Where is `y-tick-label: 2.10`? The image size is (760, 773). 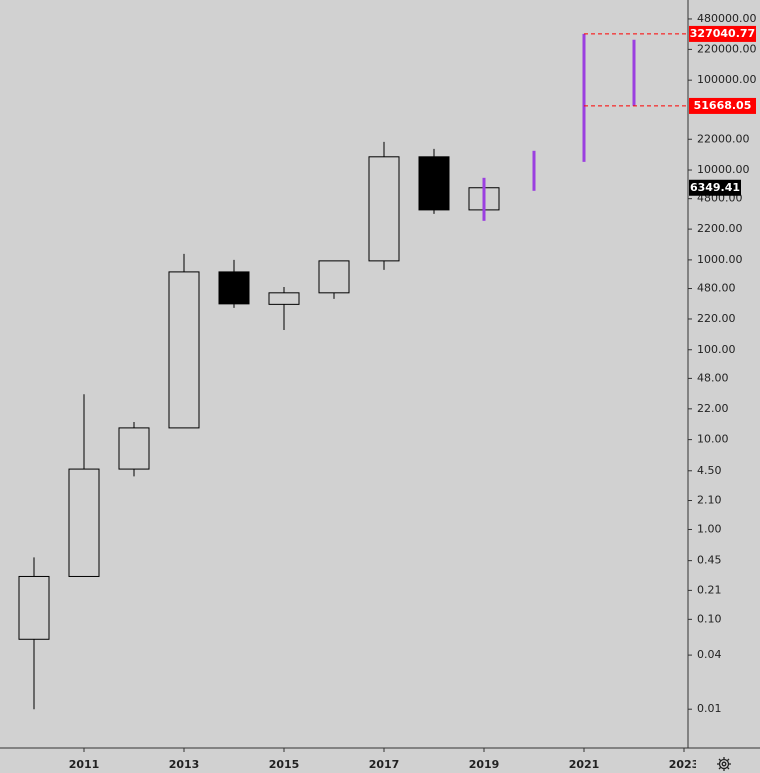
y-tick-label: 2.10 is located at coordinates (709, 500).